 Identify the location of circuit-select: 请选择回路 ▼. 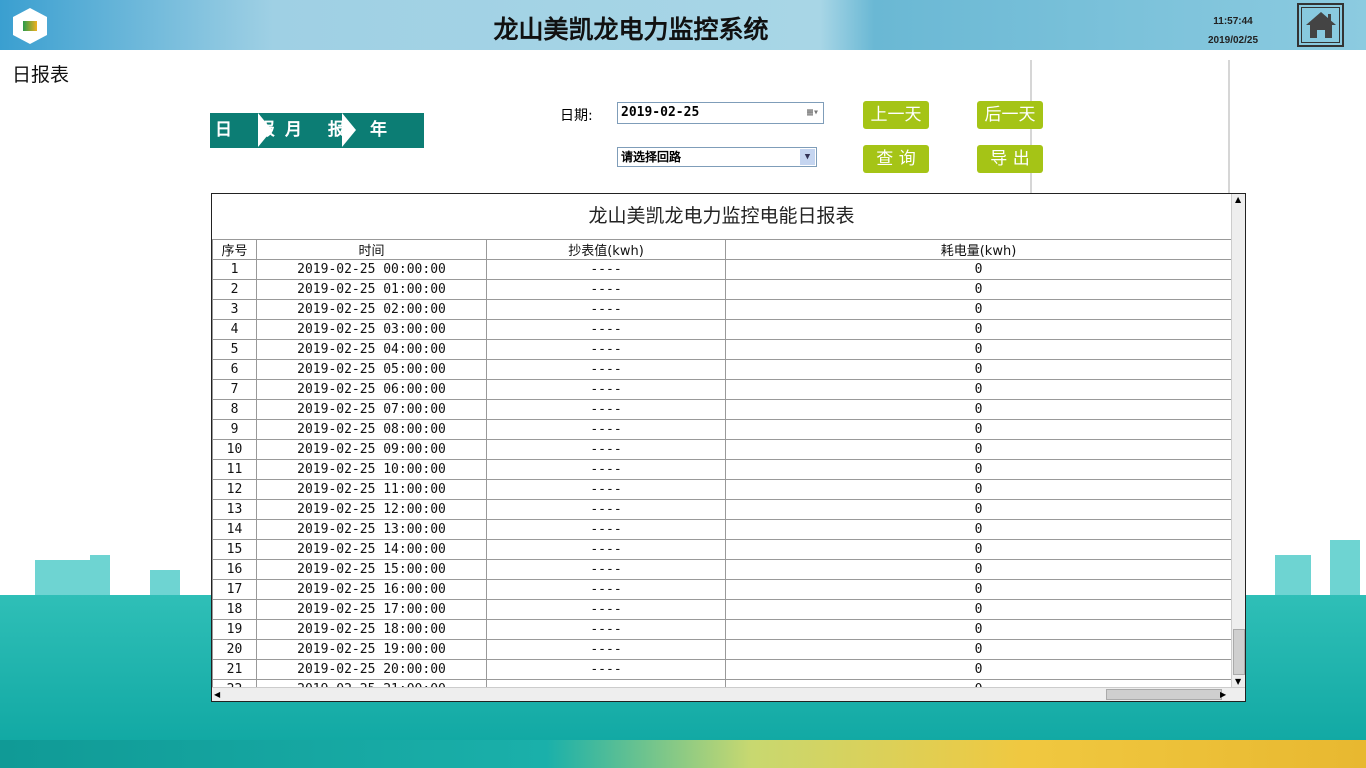
(717, 157).